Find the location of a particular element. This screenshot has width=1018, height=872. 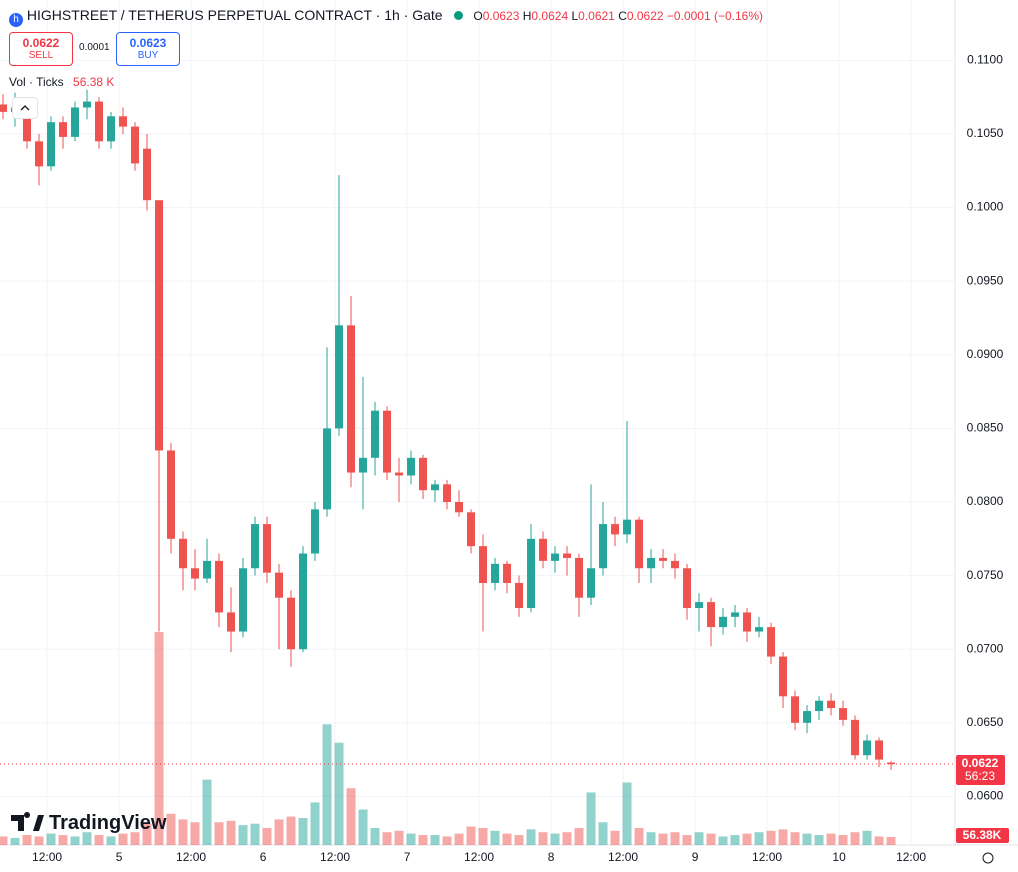

sell-button: 0.0622 SELL is located at coordinates (41, 49).